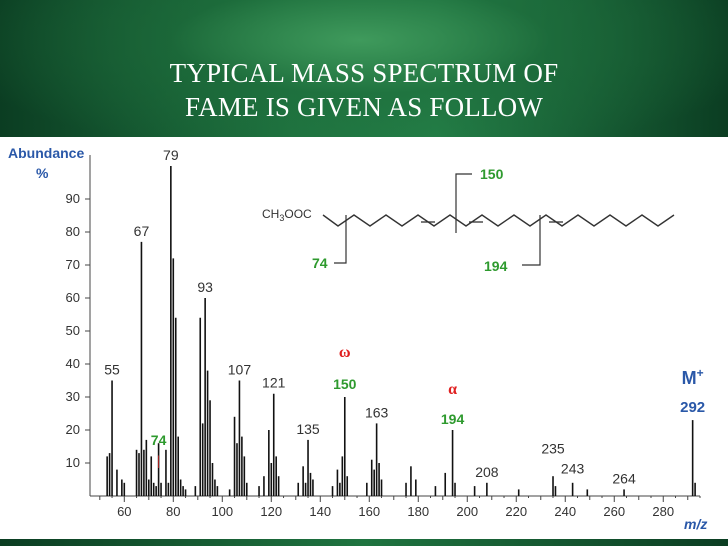 The image size is (728, 546). What do you see at coordinates (516, 511) in the screenshot?
I see `x-tick-label-220: 220` at bounding box center [516, 511].